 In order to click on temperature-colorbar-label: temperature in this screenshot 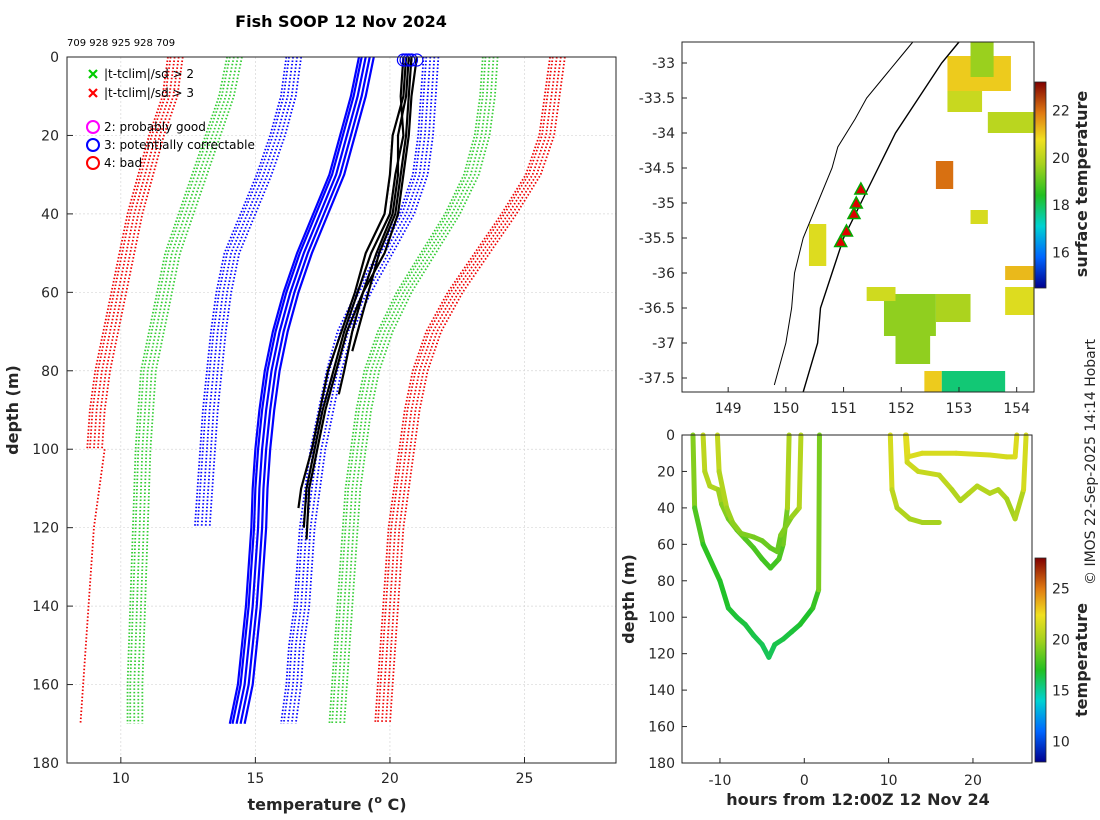, I will do `click(1081, 660)`.